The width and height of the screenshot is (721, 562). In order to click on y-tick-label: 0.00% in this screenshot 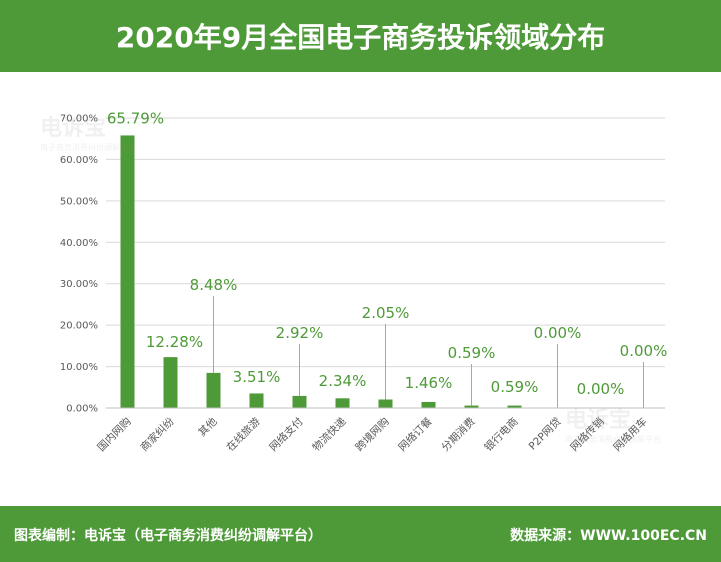, I will do `click(82, 409)`.